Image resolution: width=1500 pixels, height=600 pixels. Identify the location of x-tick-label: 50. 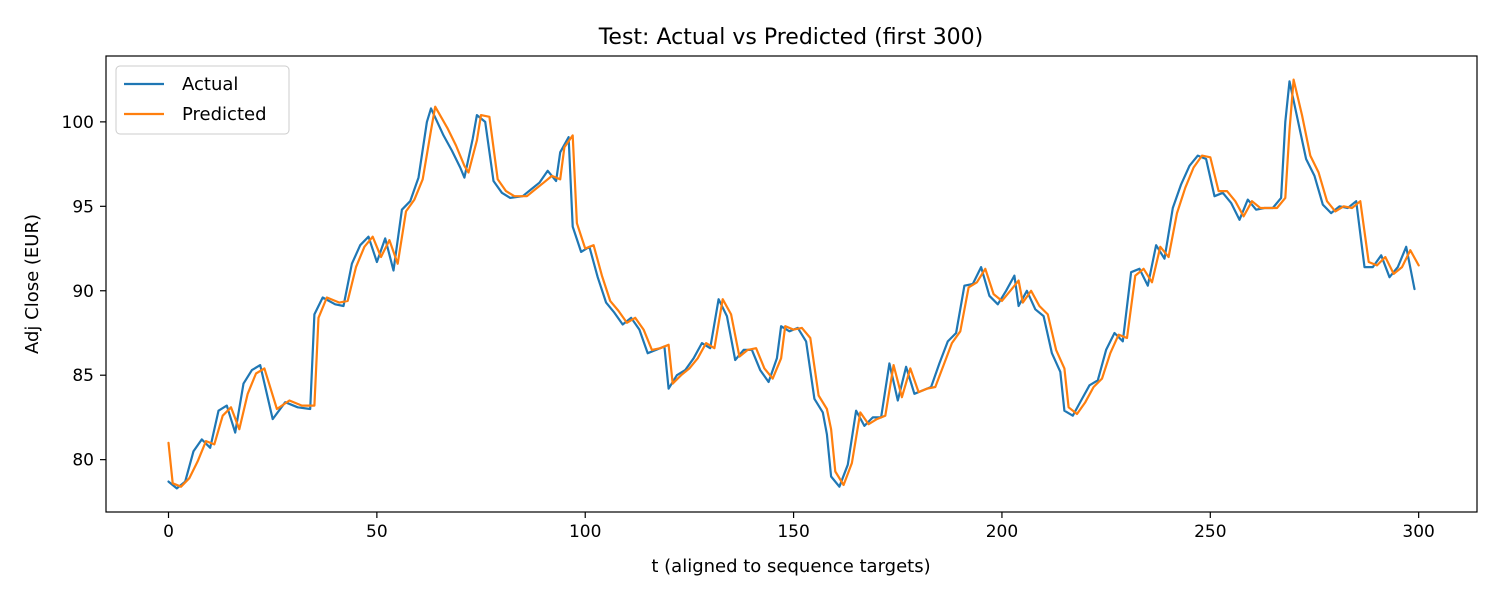
(377, 532).